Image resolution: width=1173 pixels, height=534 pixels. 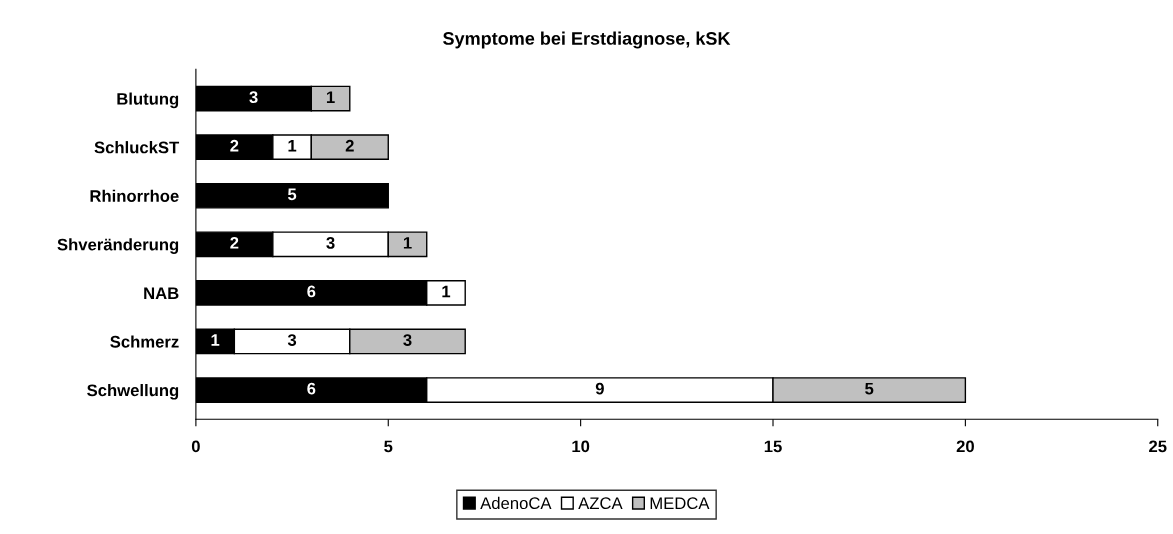 I want to click on x-tick-label: 10, so click(x=581, y=446).